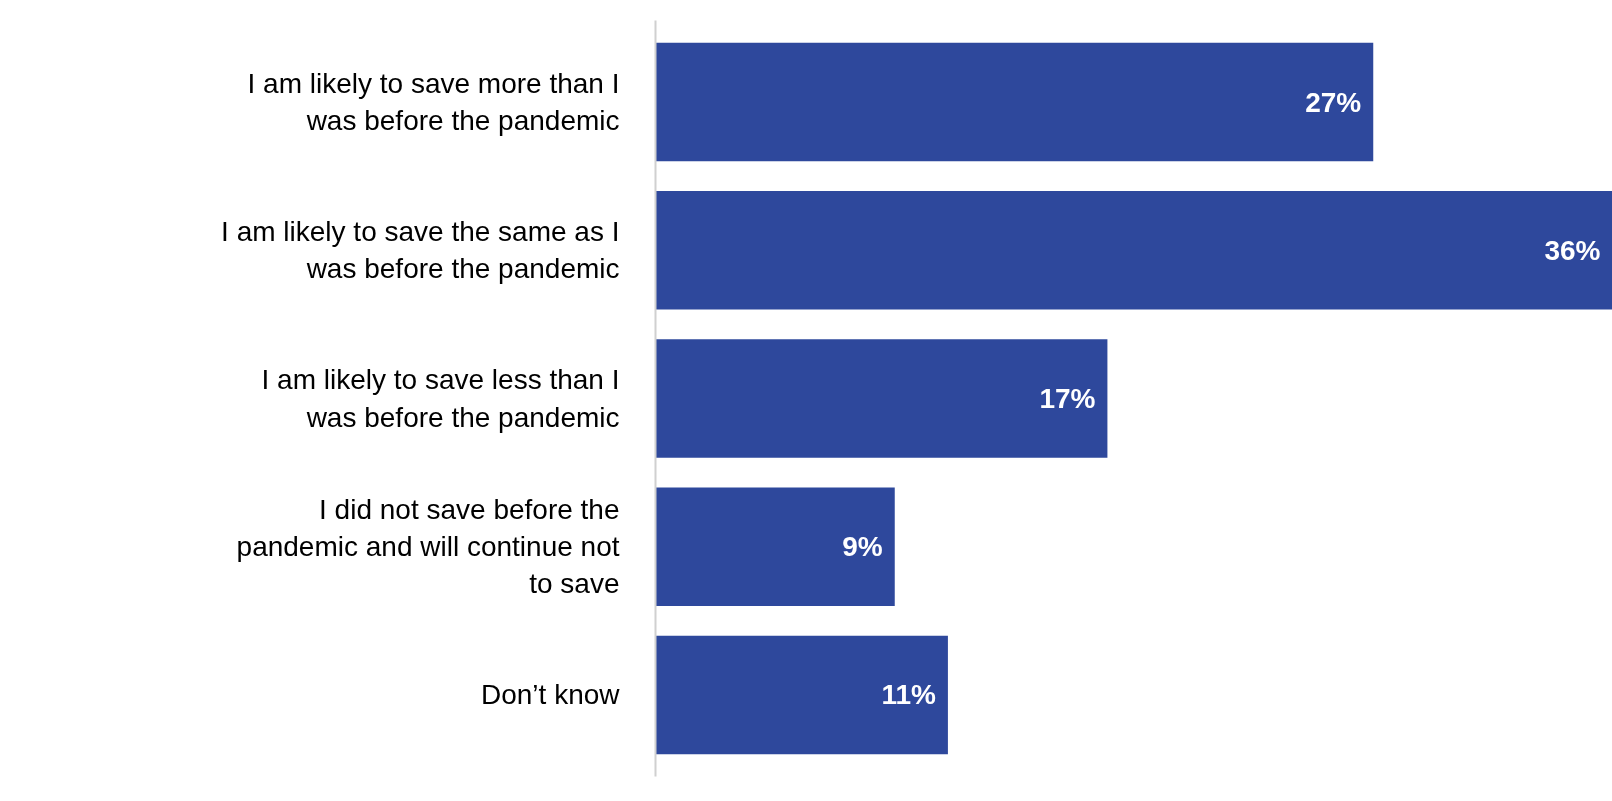  What do you see at coordinates (1067, 398) in the screenshot?
I see `data-label: 17%` at bounding box center [1067, 398].